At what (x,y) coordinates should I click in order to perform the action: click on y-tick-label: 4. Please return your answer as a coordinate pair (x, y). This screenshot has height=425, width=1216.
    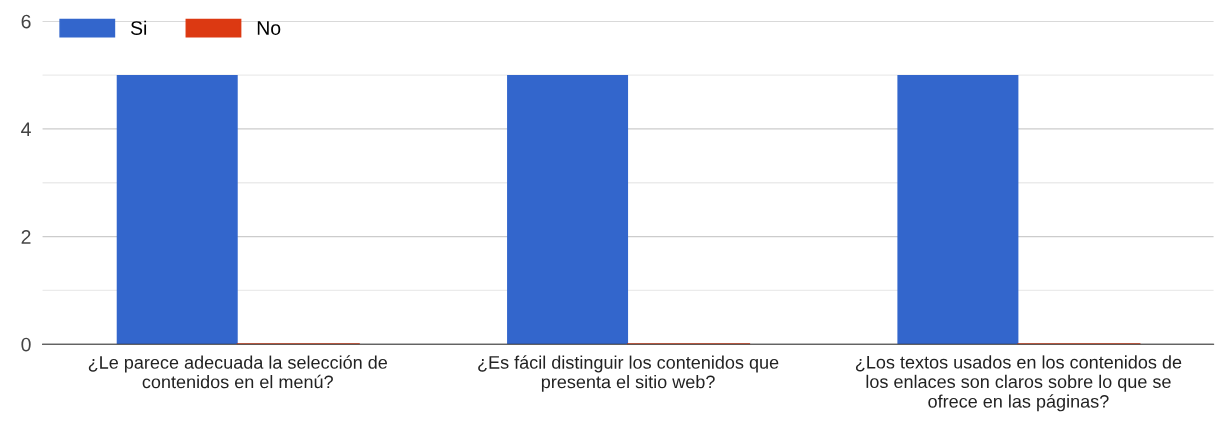
    Looking at the image, I should click on (26, 129).